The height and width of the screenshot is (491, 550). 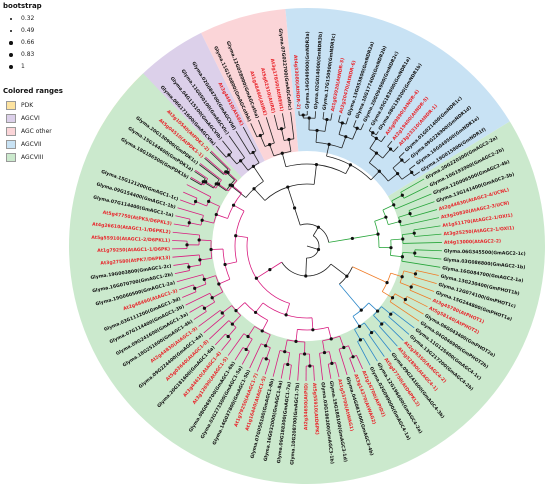 What do you see at coordinates (308, 70) in the screenshot?
I see `leaf-label: Glyma.14G049900(GmNDR3a)` at bounding box center [308, 70].